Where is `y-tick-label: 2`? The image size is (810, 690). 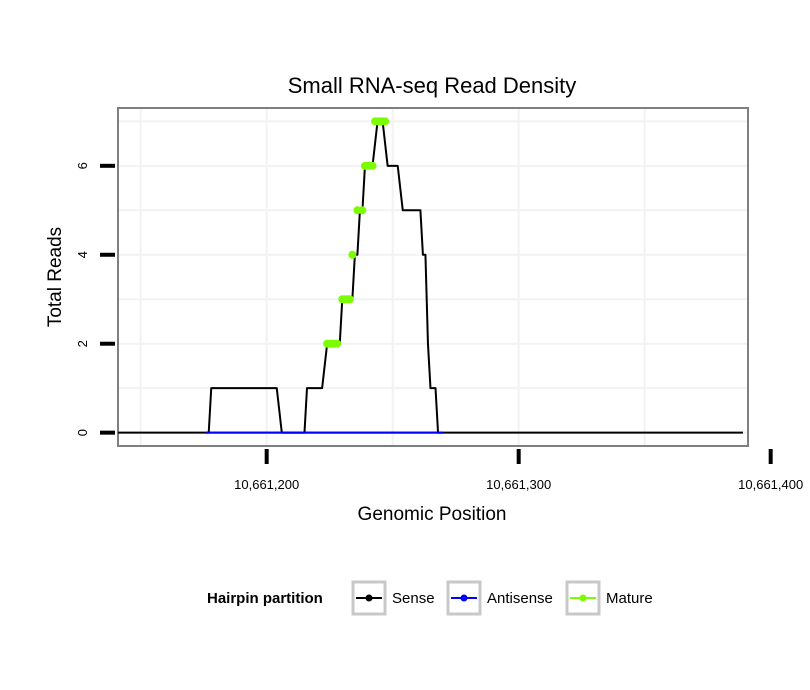
y-tick-label: 2 is located at coordinates (82, 343).